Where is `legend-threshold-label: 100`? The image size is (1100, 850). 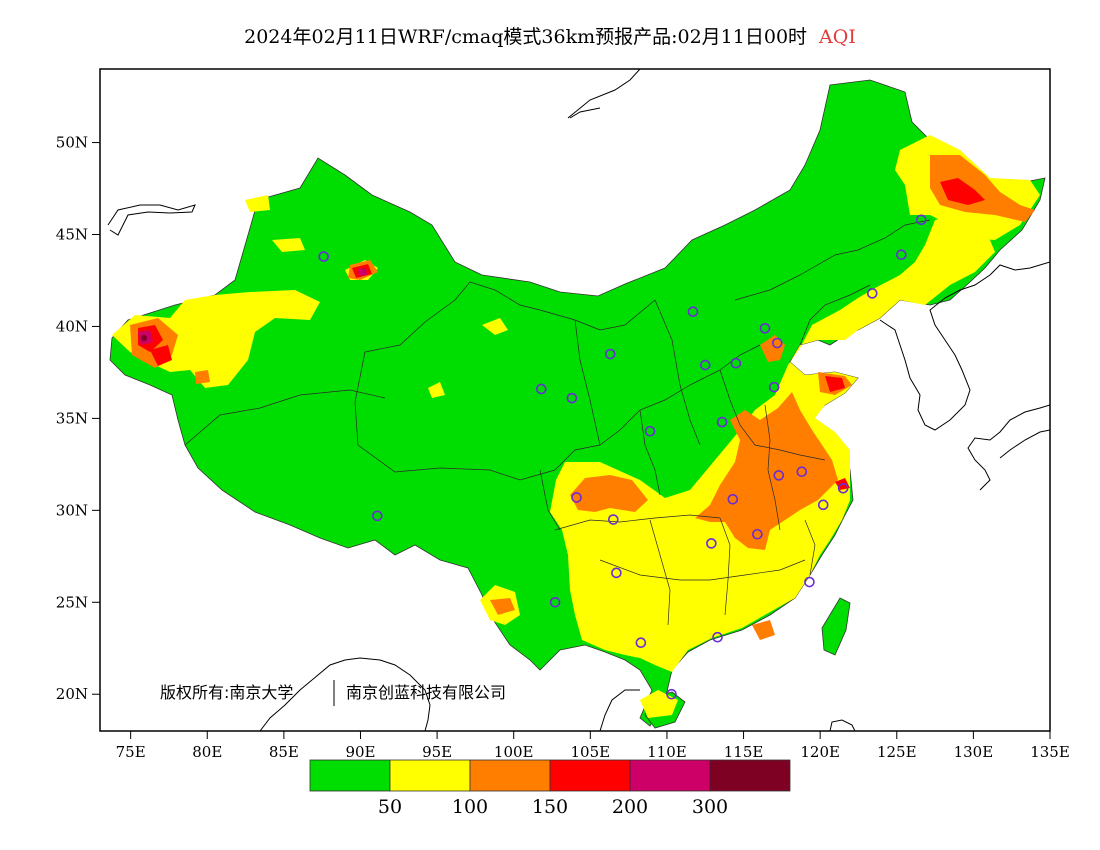 legend-threshold-label: 100 is located at coordinates (470, 807).